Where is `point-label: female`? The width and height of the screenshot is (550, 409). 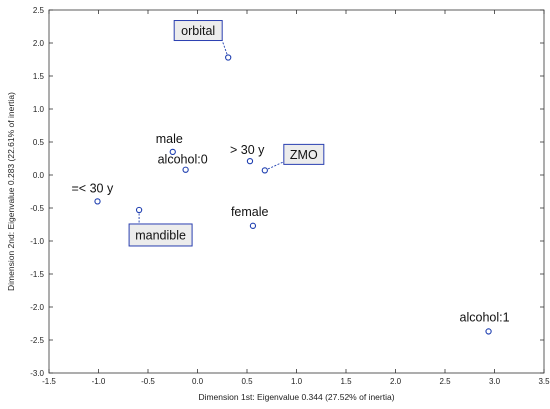
point-label: female is located at coordinates (250, 212).